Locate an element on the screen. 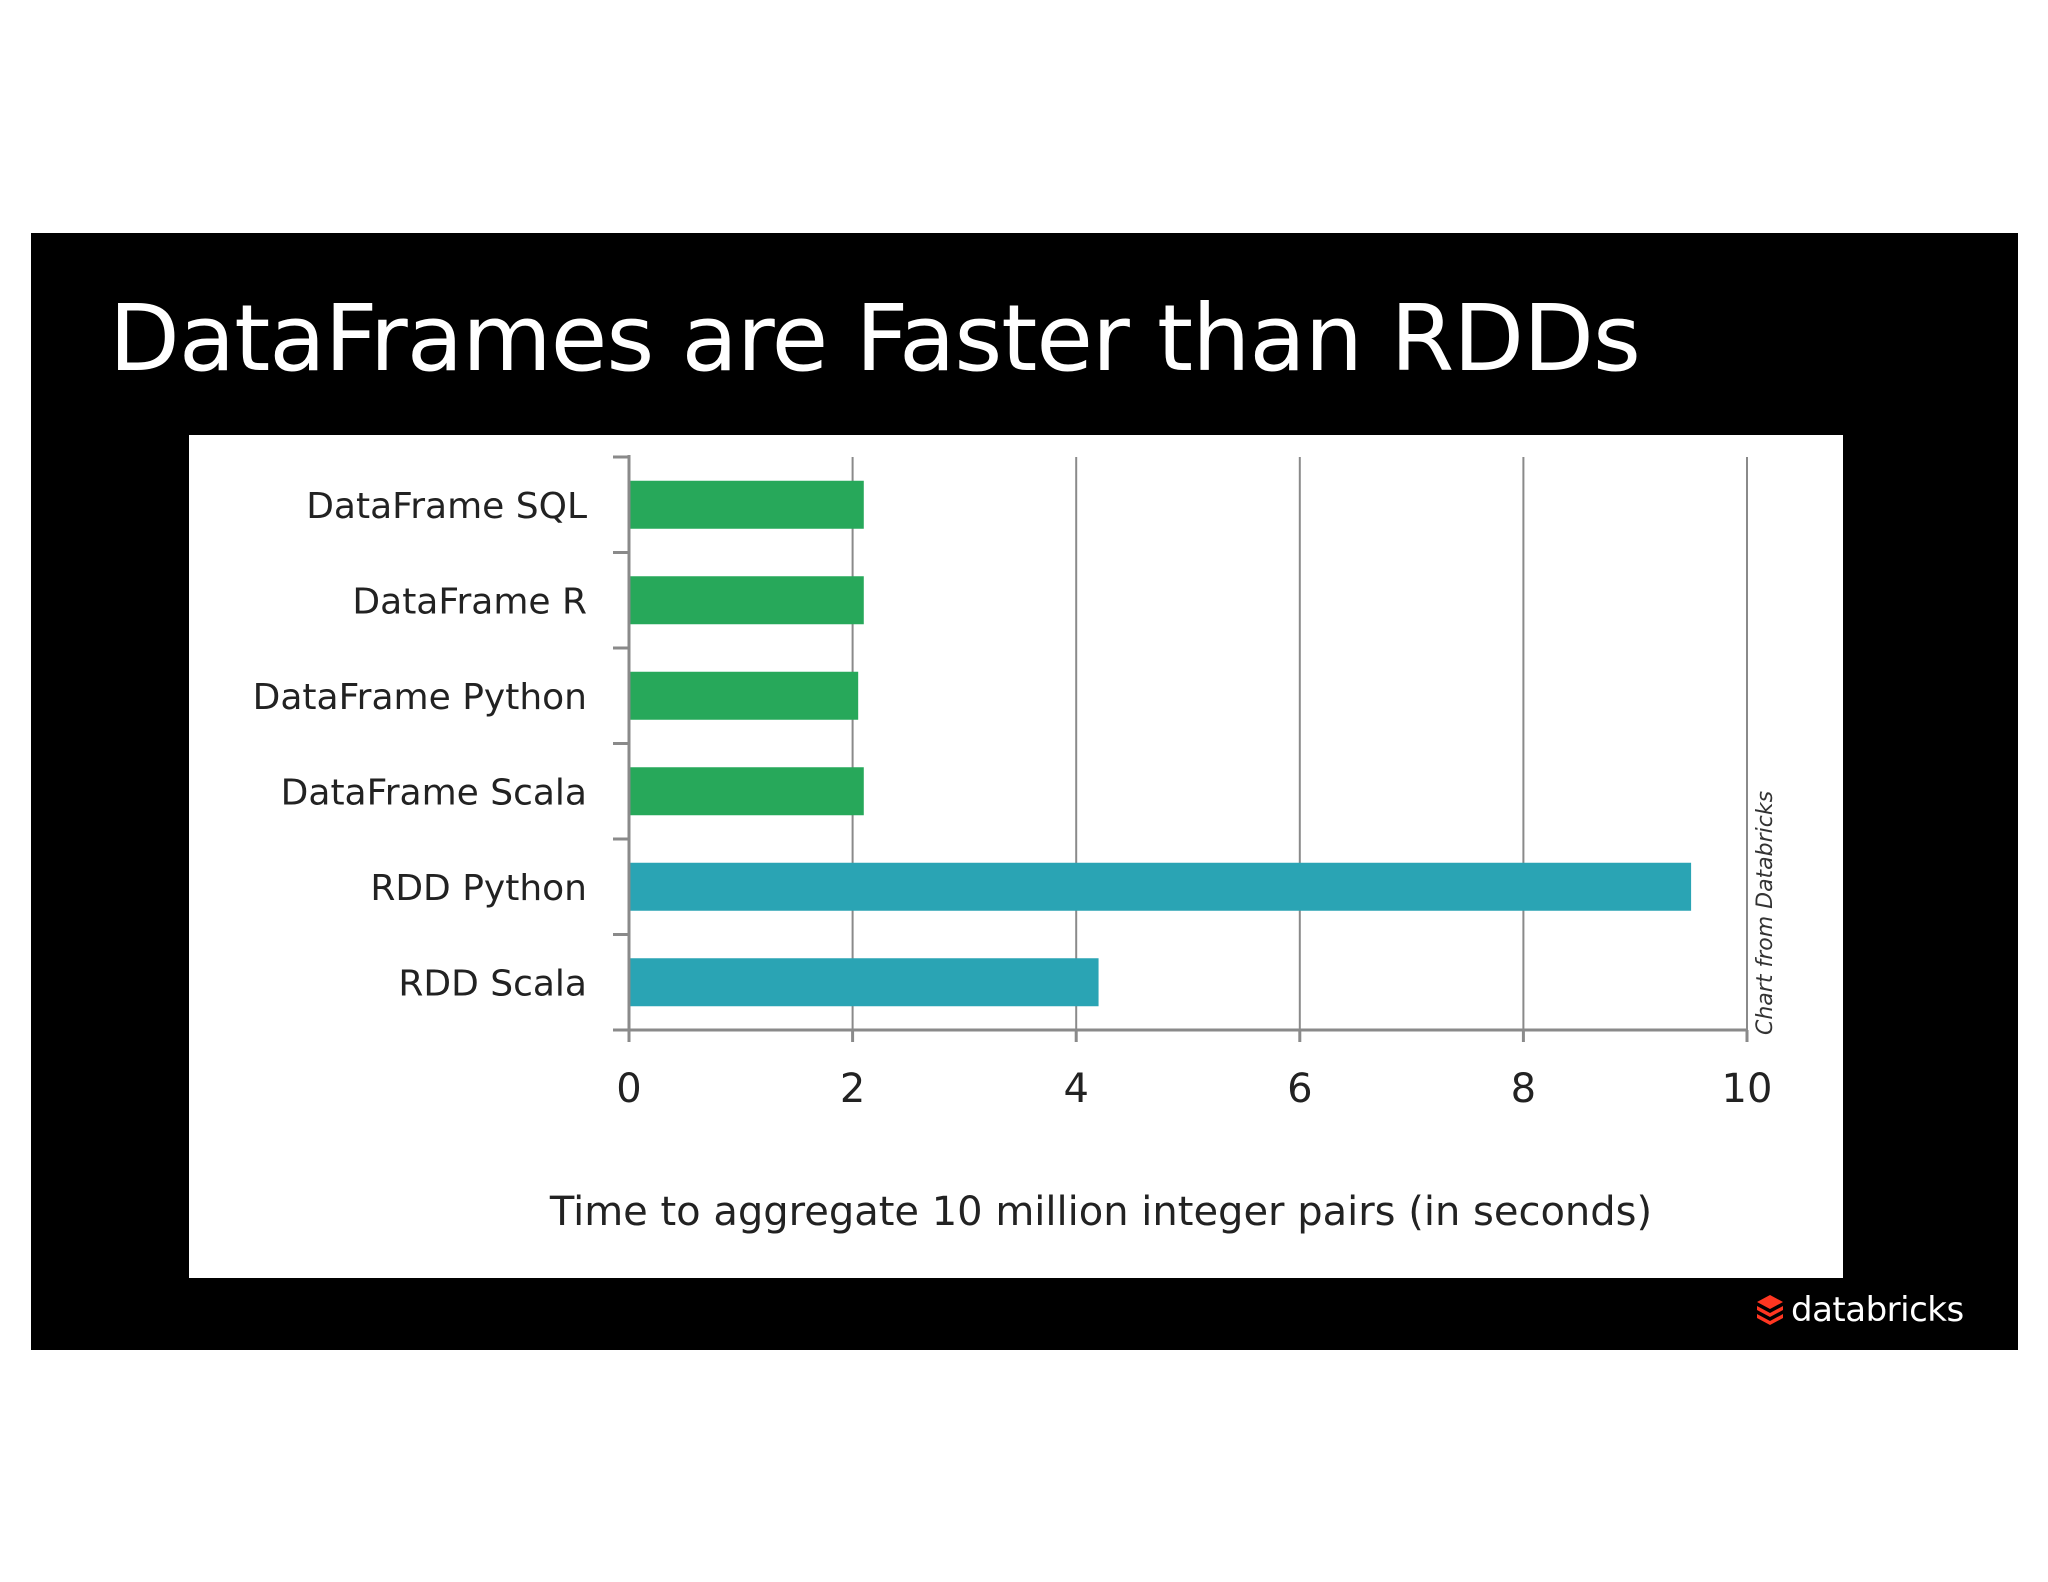  x-tick-label: 10 is located at coordinates (1747, 1089).